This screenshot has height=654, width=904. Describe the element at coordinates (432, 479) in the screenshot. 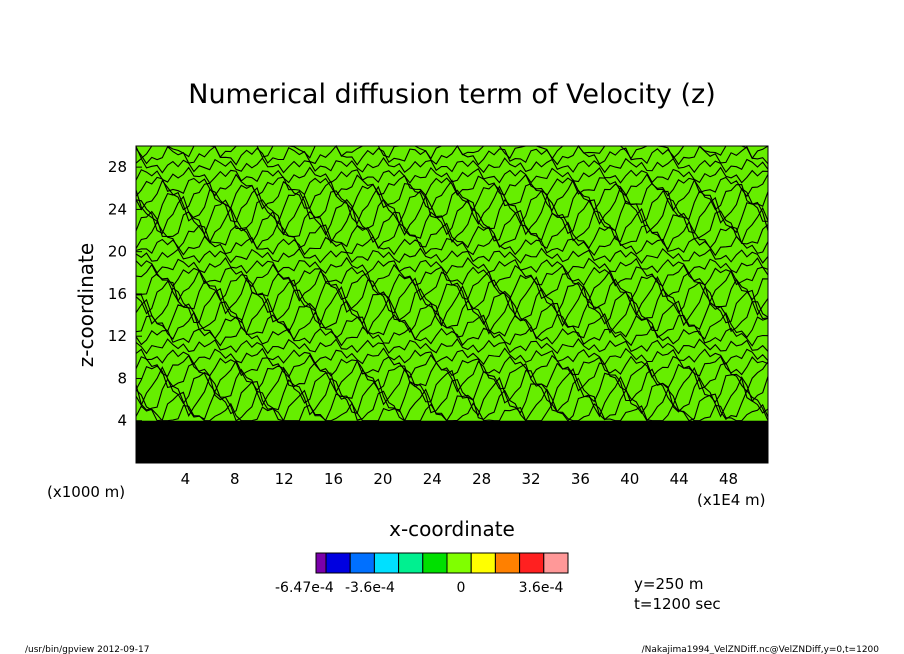

I see `x-tick-label: 24` at that location.